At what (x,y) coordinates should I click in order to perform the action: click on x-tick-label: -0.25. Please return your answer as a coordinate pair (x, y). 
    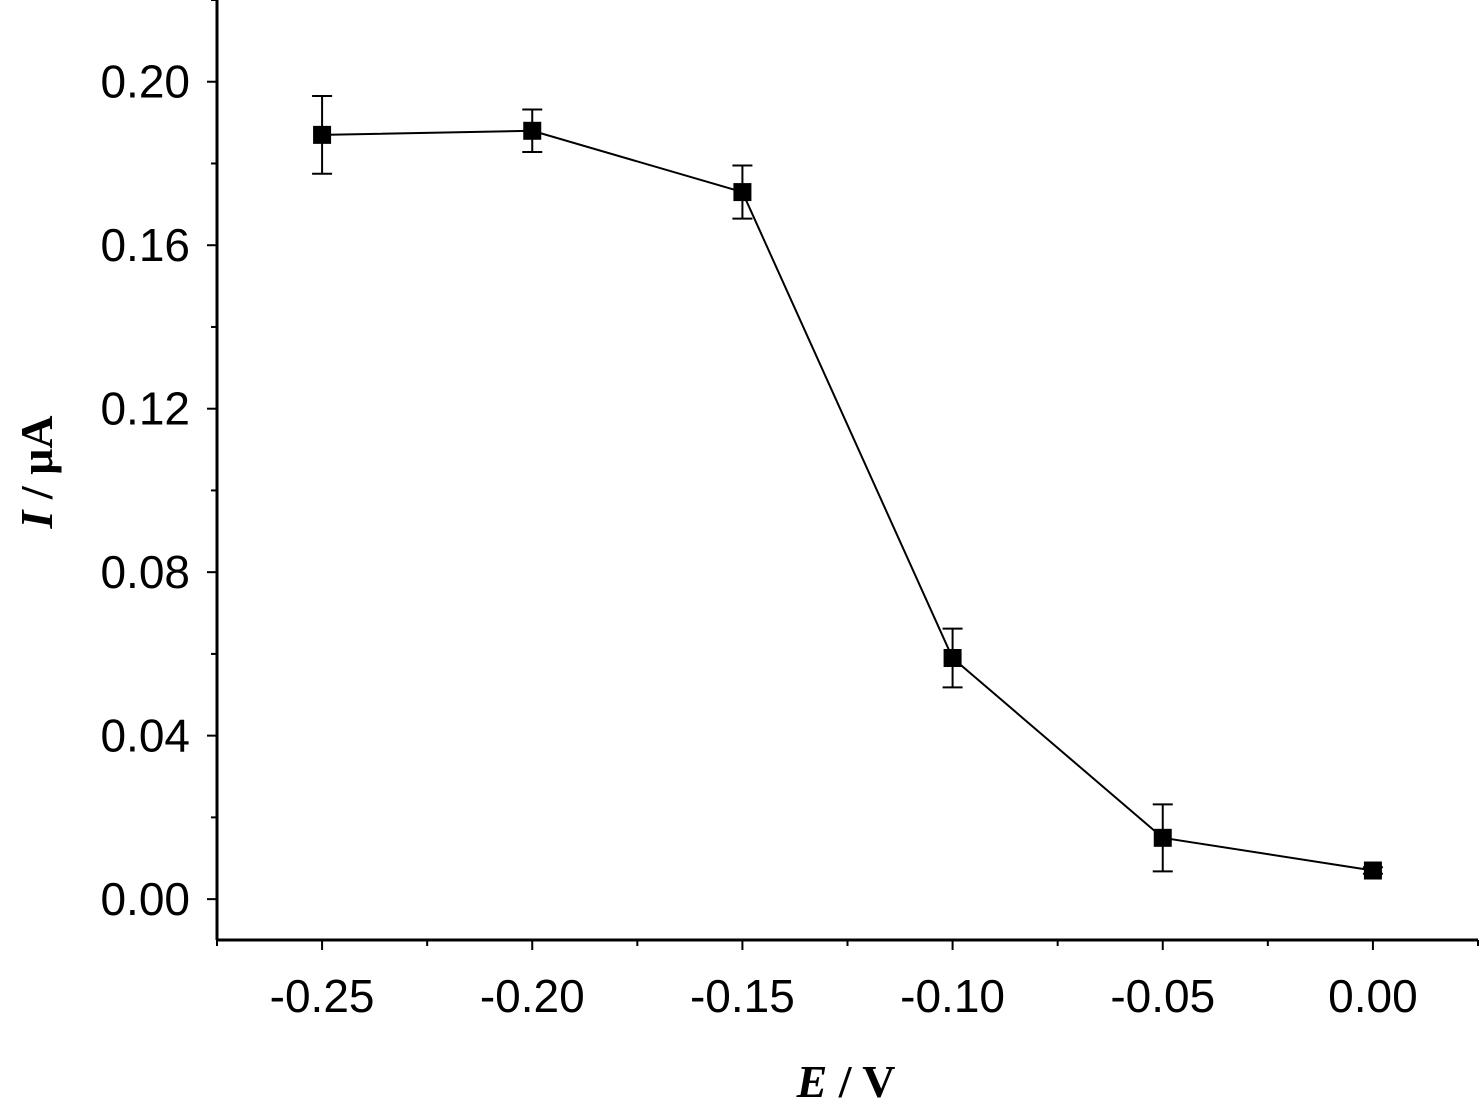
    Looking at the image, I should click on (322, 996).